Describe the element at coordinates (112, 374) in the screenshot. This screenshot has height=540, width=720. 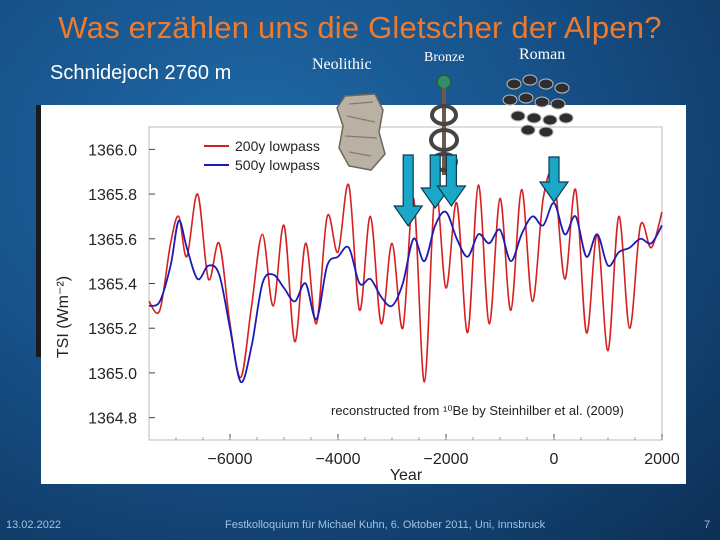
I see `y-tick-label: 1365.0` at that location.